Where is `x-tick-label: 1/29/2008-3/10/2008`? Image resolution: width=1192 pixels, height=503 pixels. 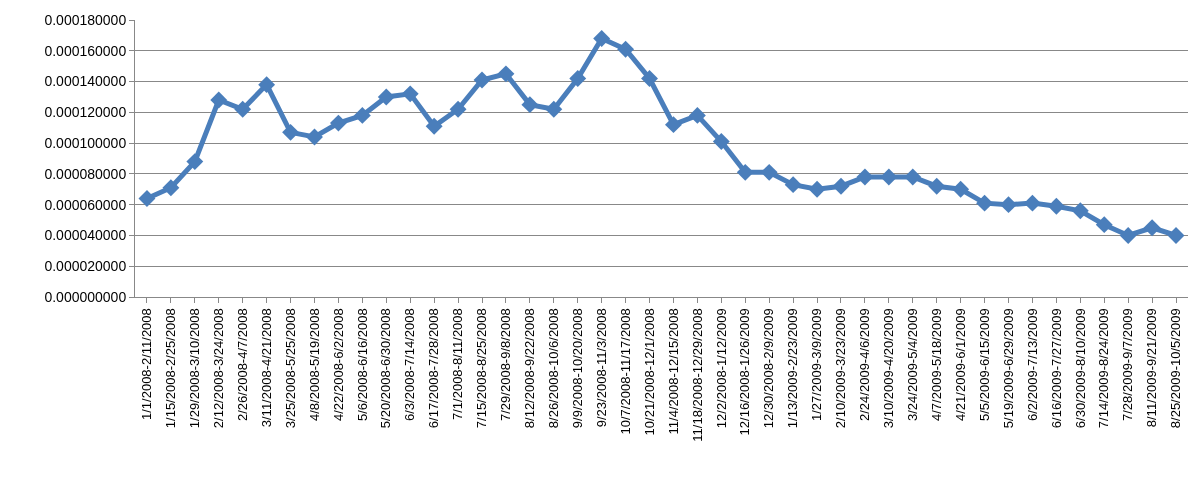 x-tick-label: 1/29/2008-3/10/2008 is located at coordinates (195, 368).